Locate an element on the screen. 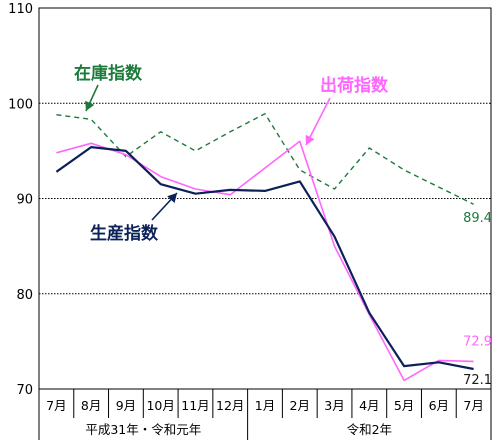 The height and width of the screenshot is (440, 498). x-tick-label: 8月 is located at coordinates (91, 405).